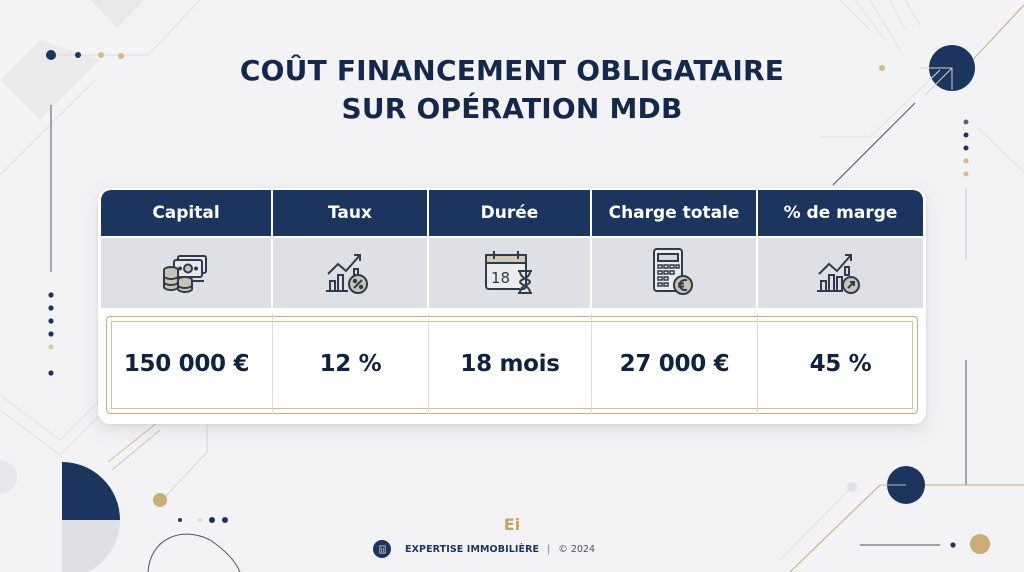 Image resolution: width=1024 pixels, height=572 pixels. What do you see at coordinates (187, 213) in the screenshot?
I see `header-capital: Capital` at bounding box center [187, 213].